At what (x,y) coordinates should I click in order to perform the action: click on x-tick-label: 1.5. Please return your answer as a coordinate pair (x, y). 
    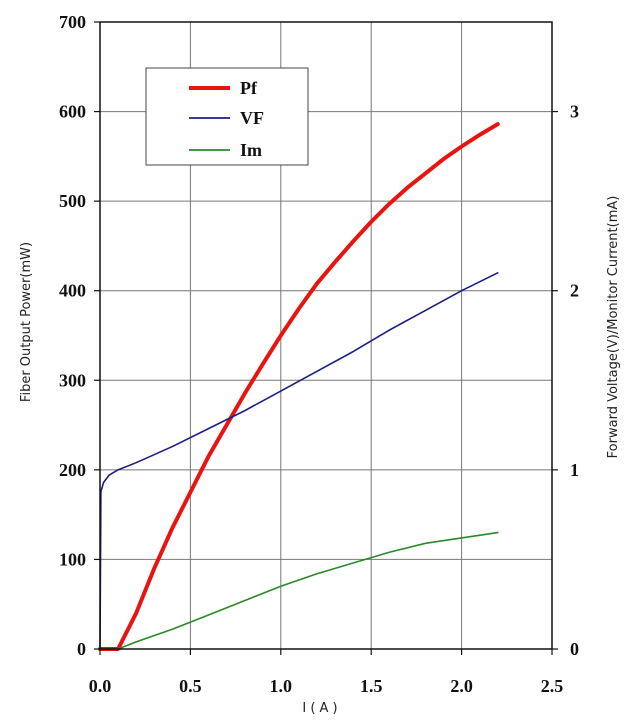
    Looking at the image, I should click on (371, 686).